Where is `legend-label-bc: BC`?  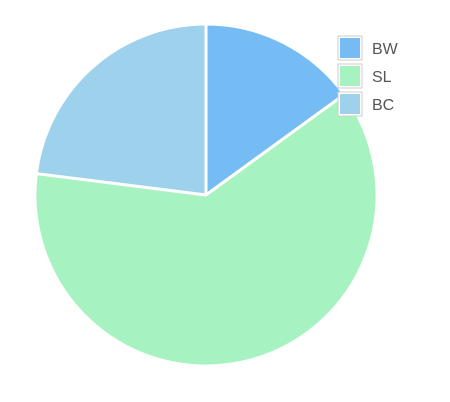
legend-label-bc: BC is located at coordinates (383, 105).